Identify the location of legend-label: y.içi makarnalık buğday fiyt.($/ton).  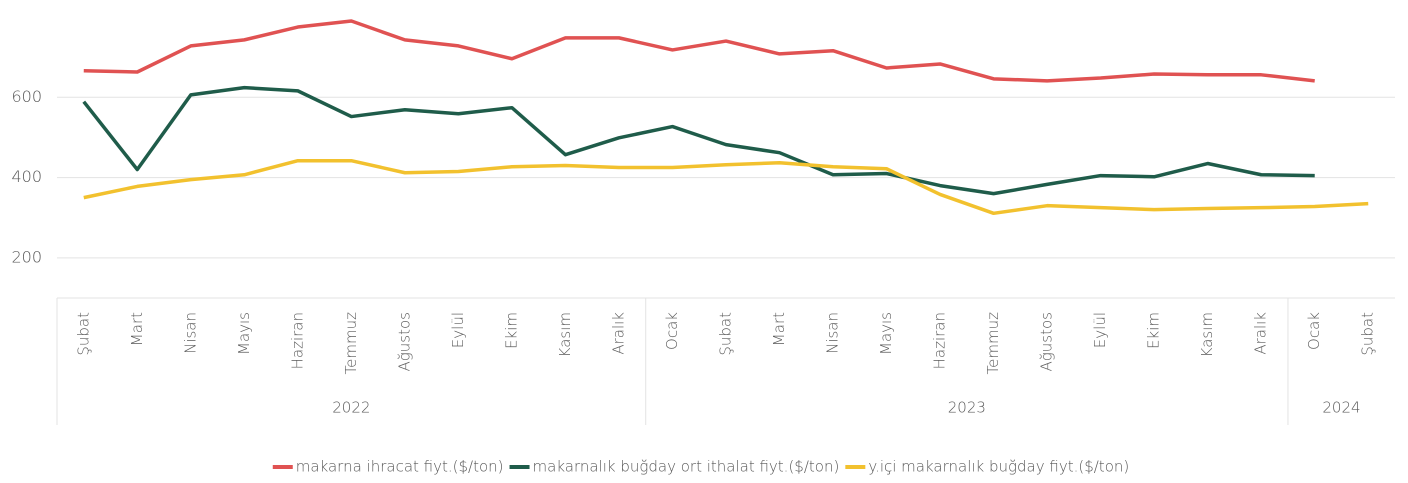
(998, 467).